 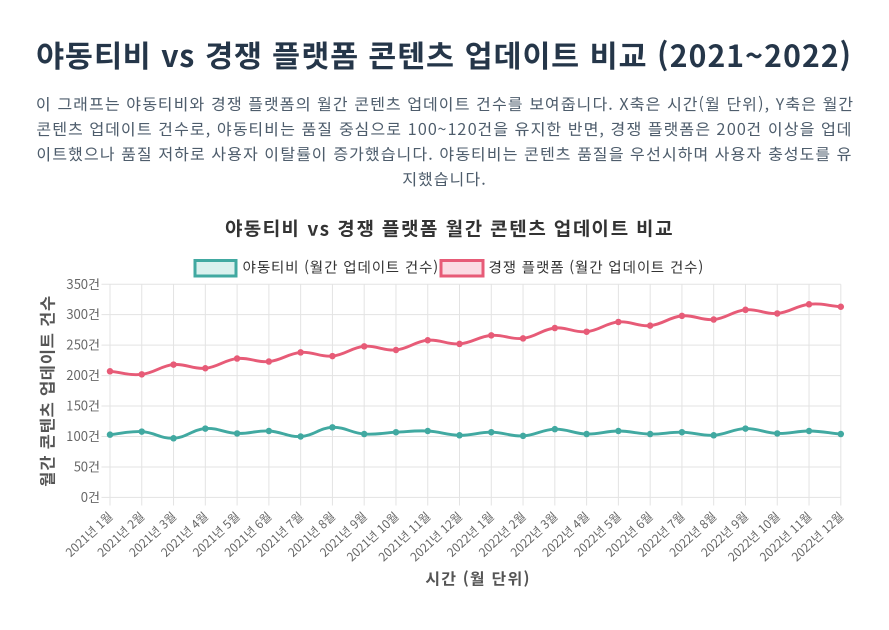 I want to click on svg-text: 150건, so click(x=83, y=405).